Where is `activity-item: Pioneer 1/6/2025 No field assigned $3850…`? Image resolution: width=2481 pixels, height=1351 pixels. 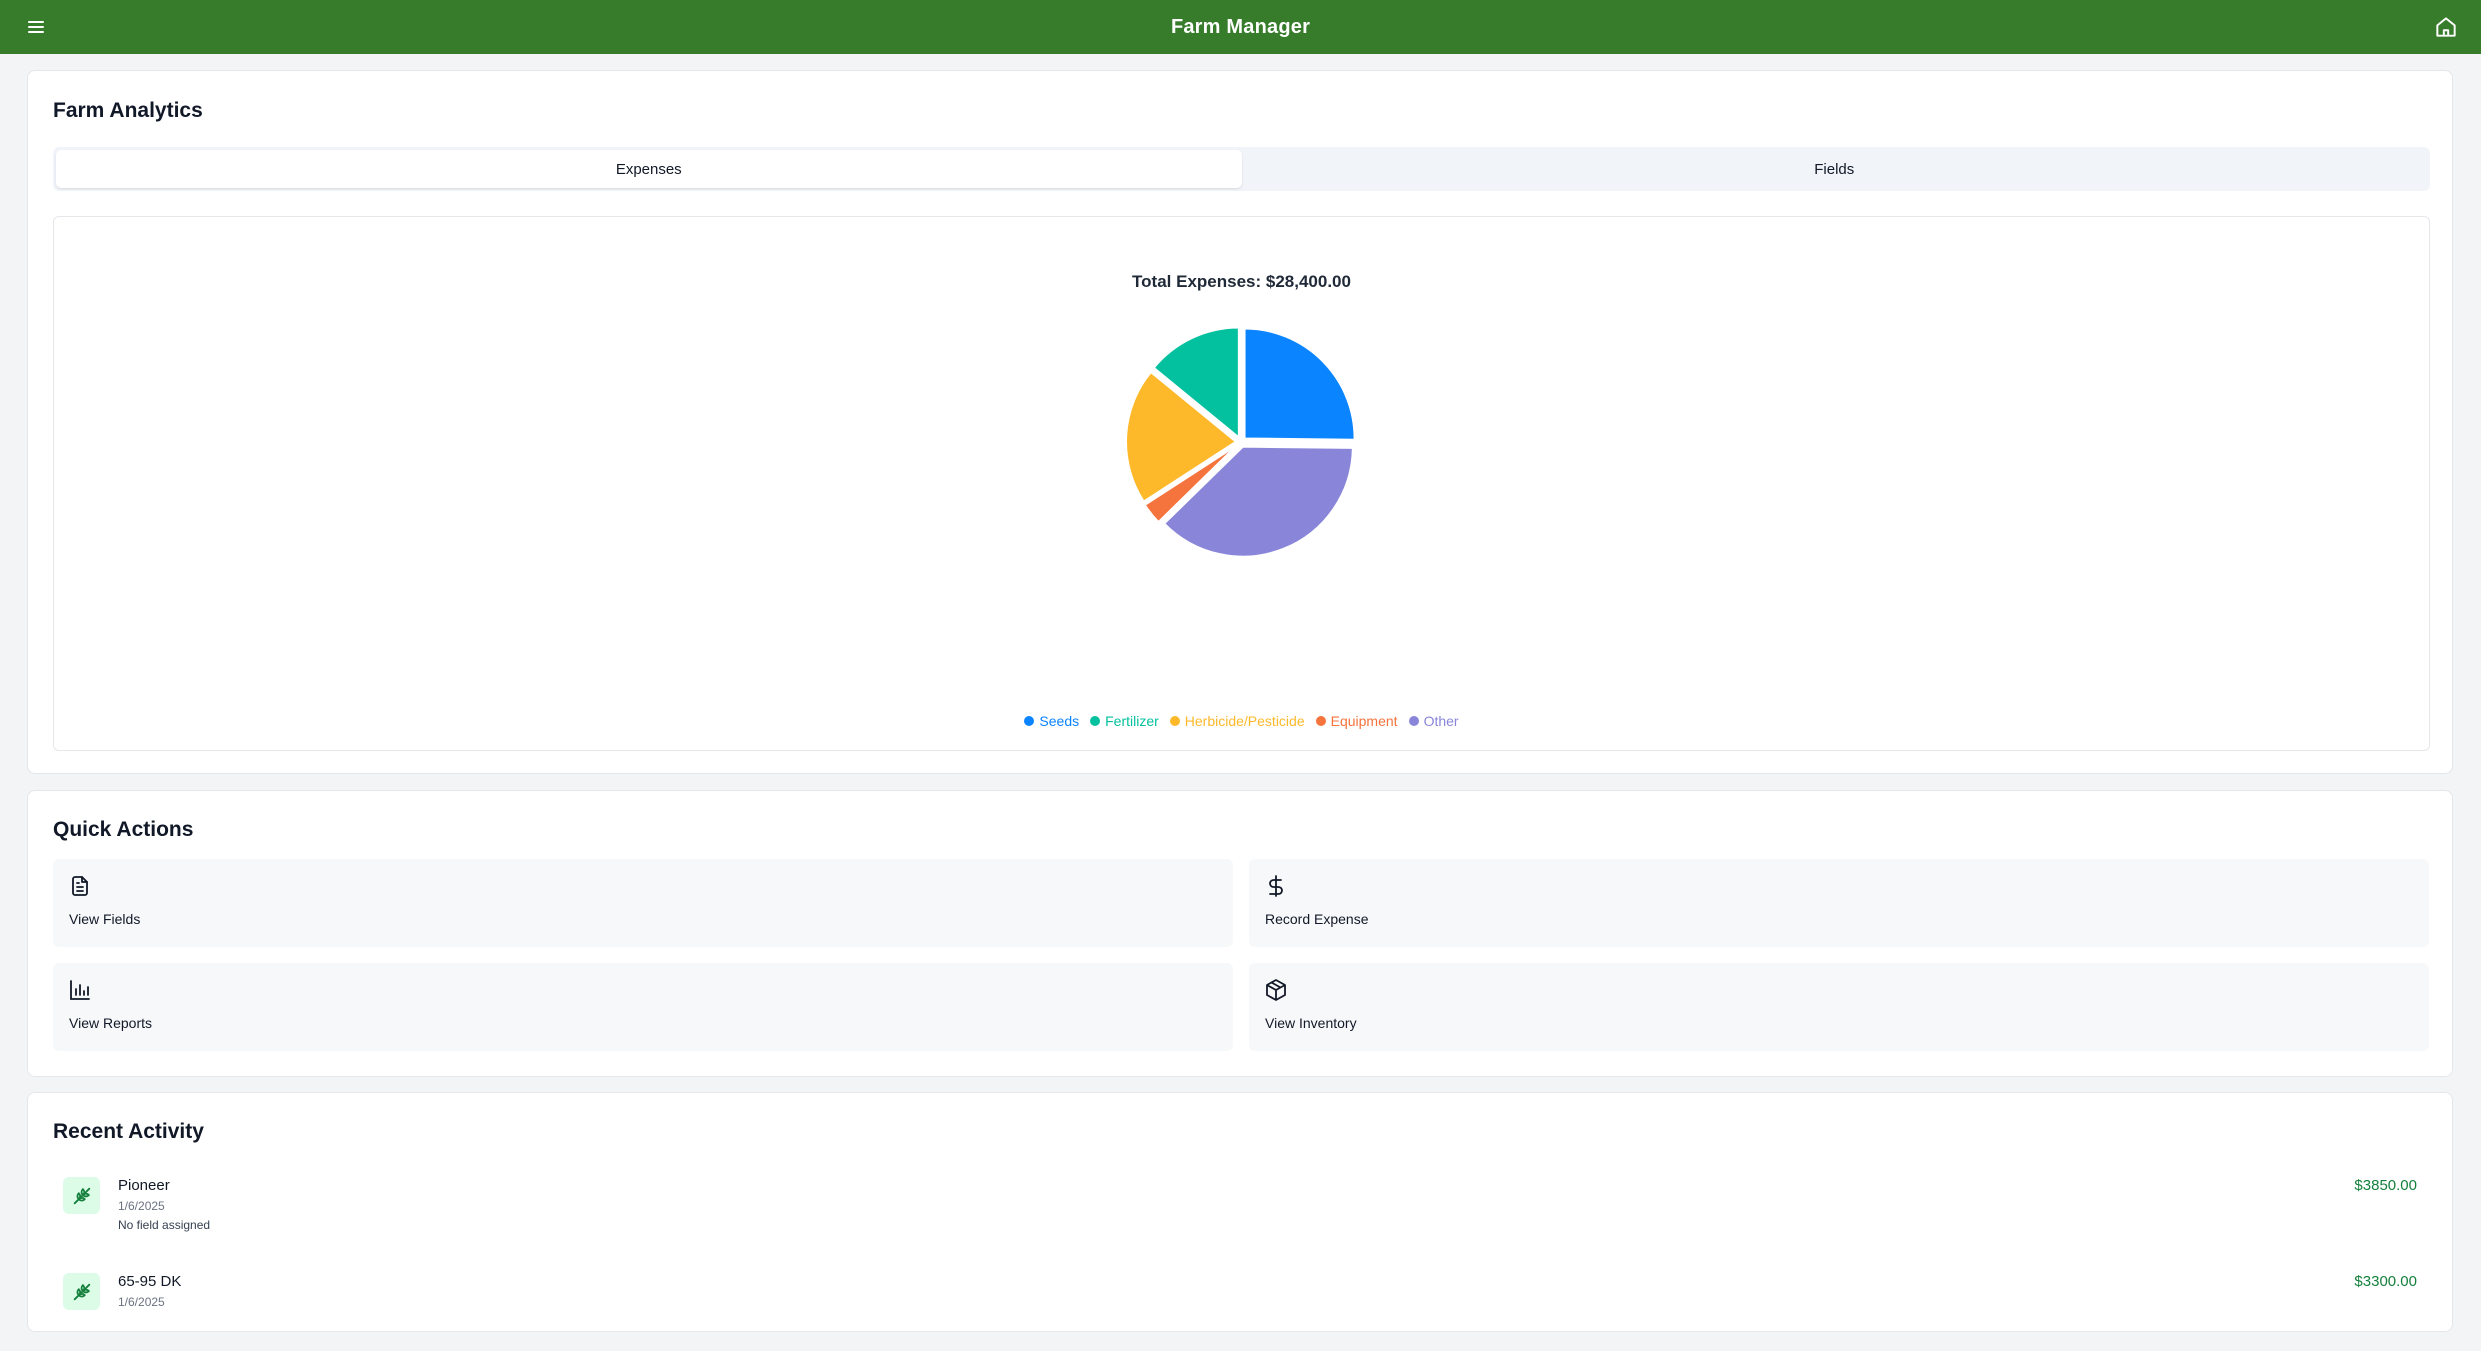
activity-item: Pioneer 1/6/2025 No field assigned $3850… is located at coordinates (1241, 1215).